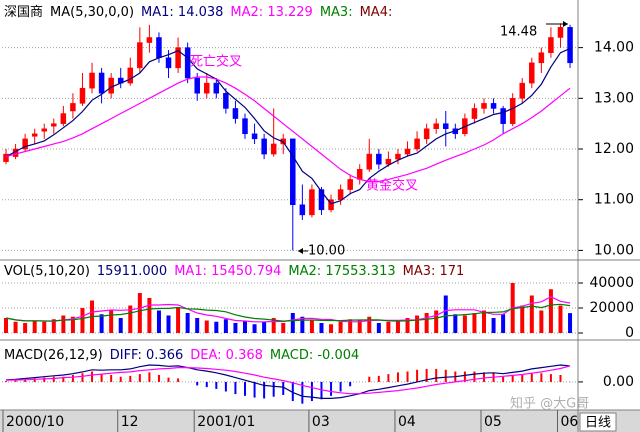 The width and height of the screenshot is (640, 432). Describe the element at coordinates (341, 271) in the screenshot. I see `legend-entry: MA2: 17553.313` at that location.